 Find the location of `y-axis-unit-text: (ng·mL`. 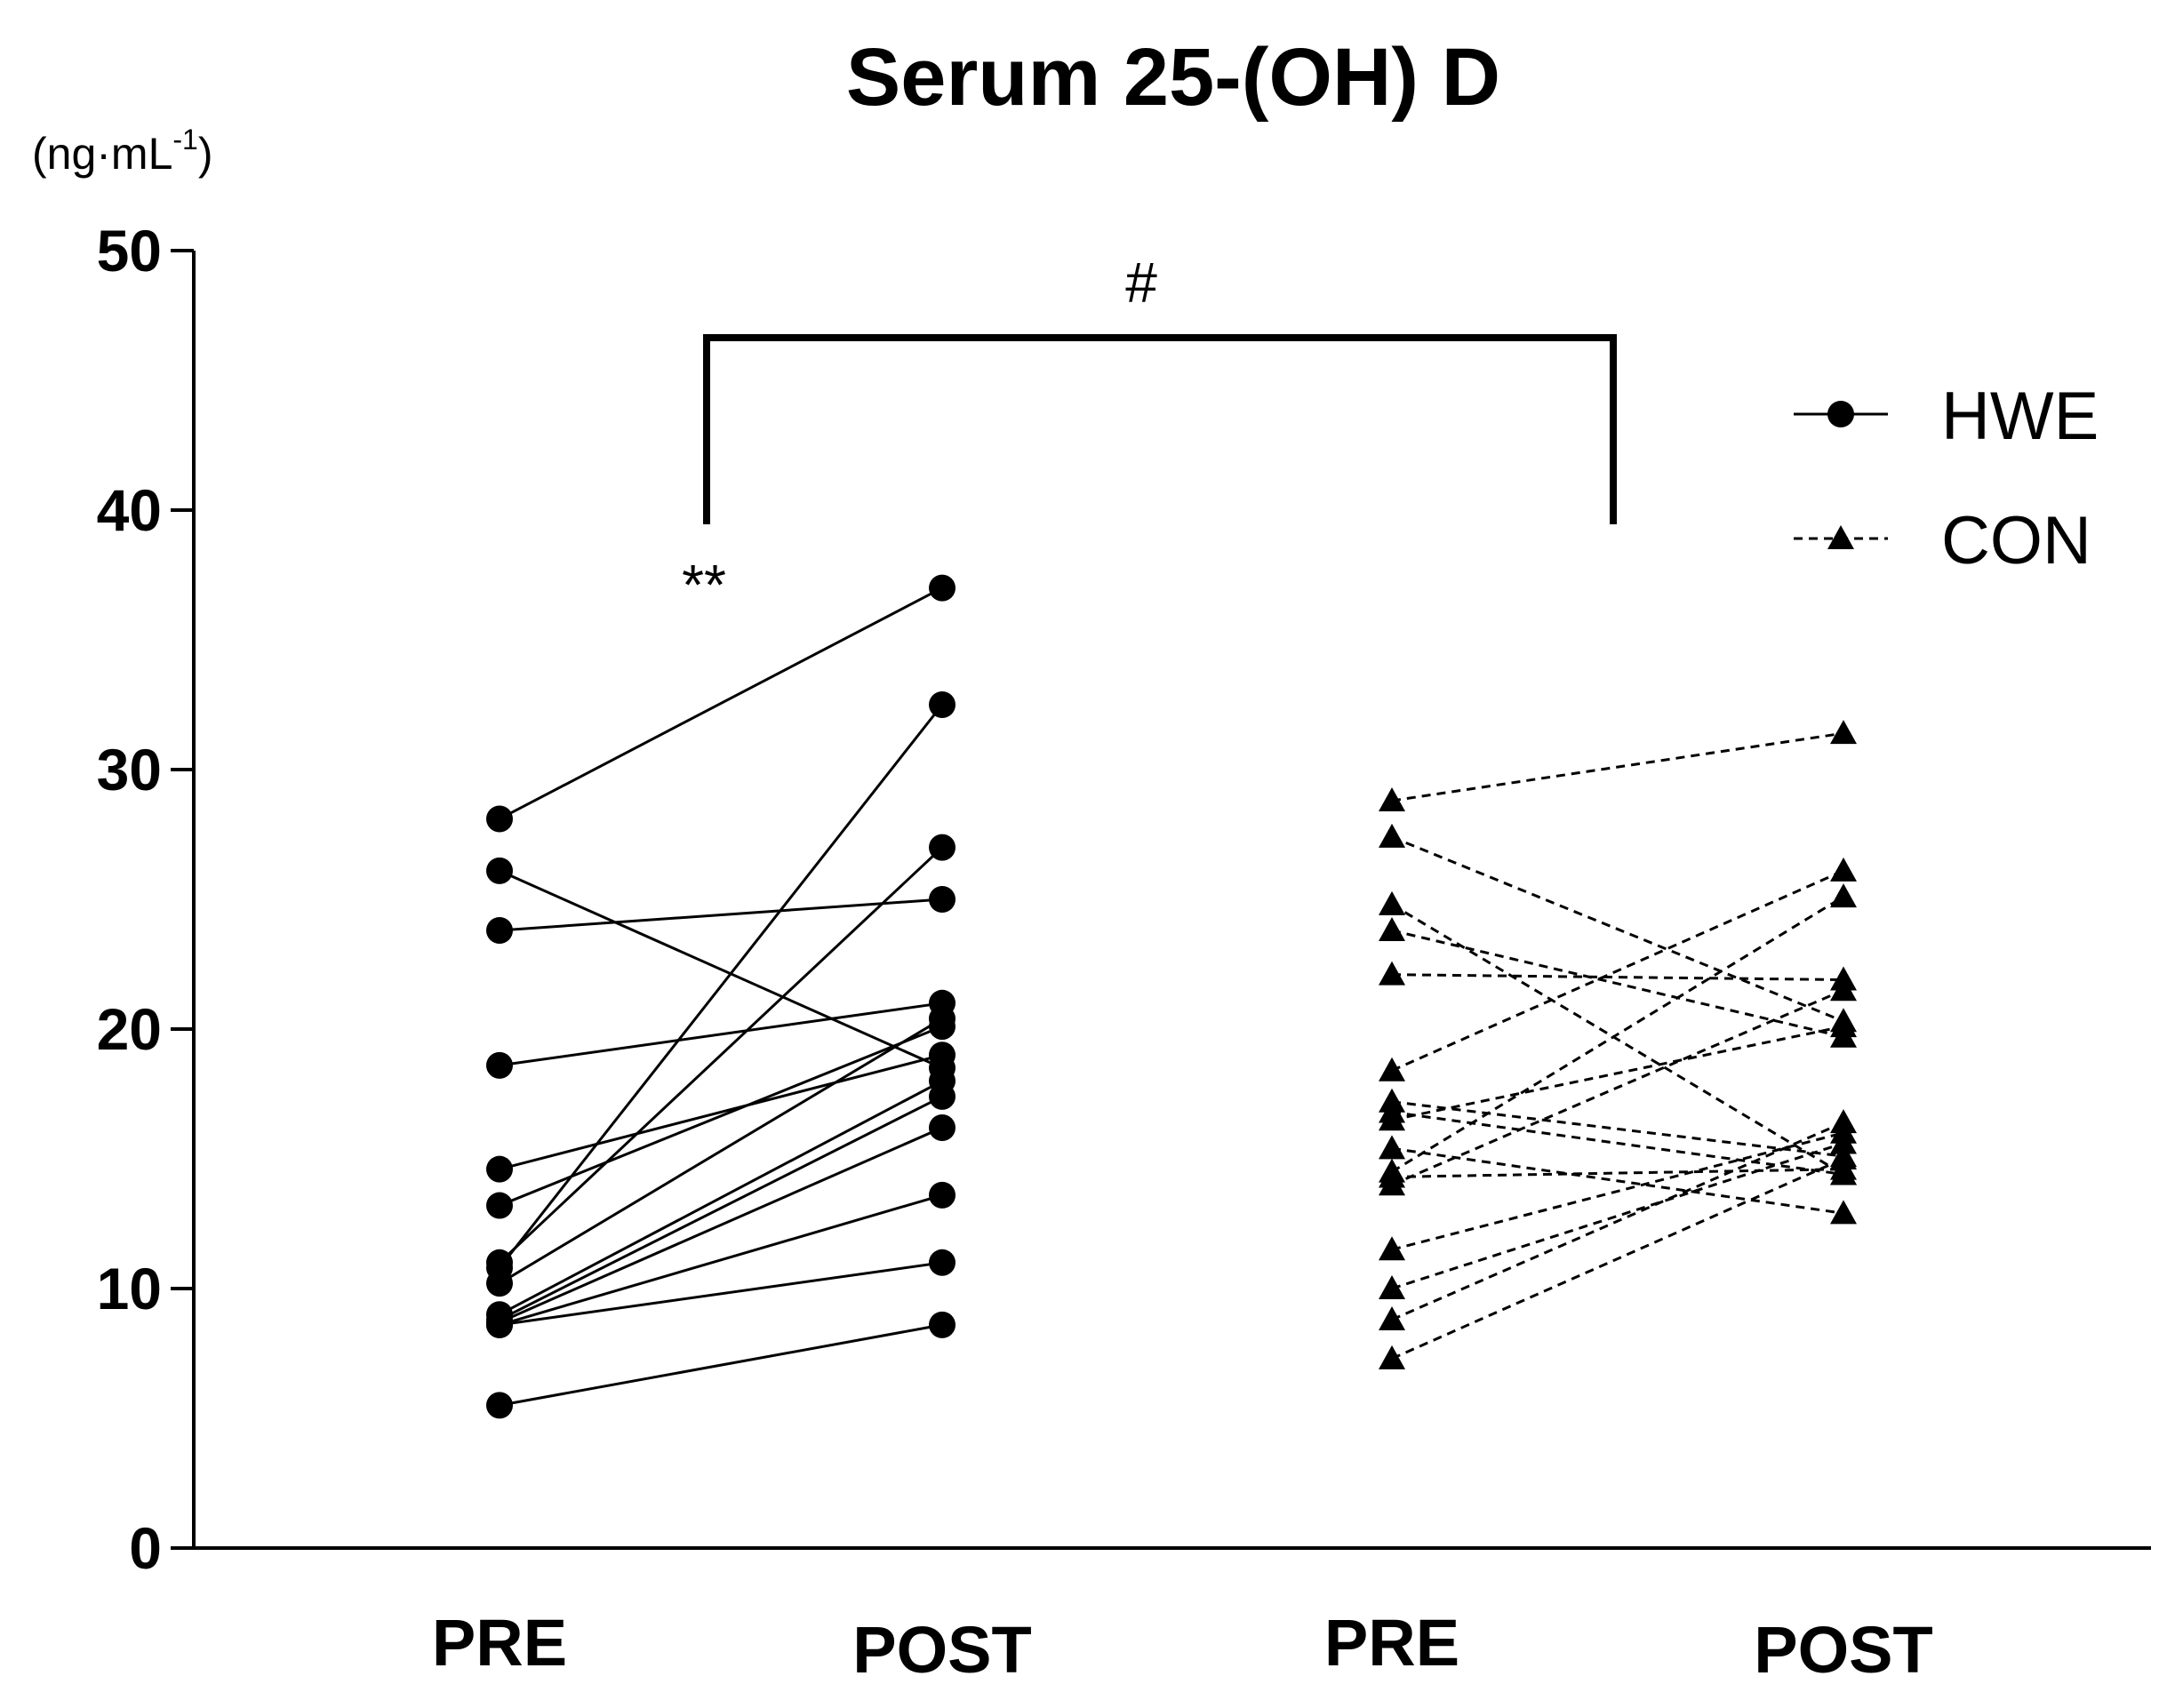

y-axis-unit-text: (ng·mL is located at coordinates (102, 154).